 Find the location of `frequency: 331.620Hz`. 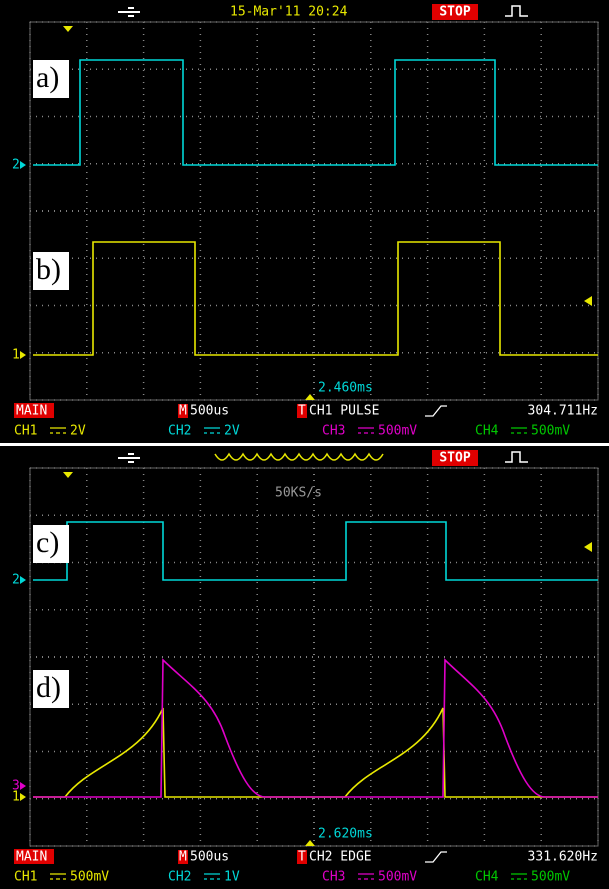

frequency: 331.620Hz is located at coordinates (563, 857).